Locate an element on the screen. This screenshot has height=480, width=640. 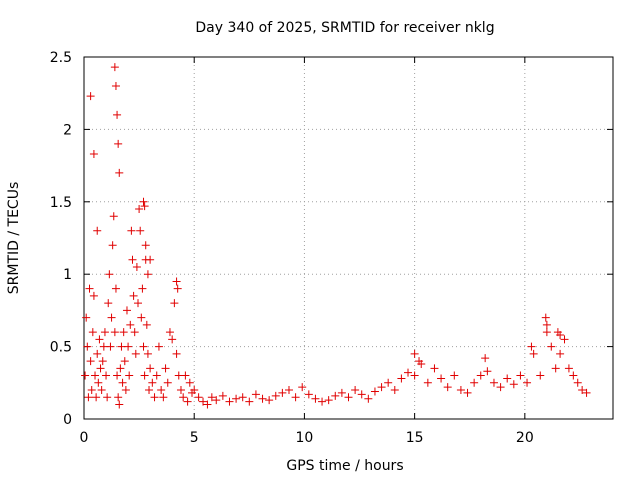
x-axis-label: GPS time / hours is located at coordinates (344, 466).